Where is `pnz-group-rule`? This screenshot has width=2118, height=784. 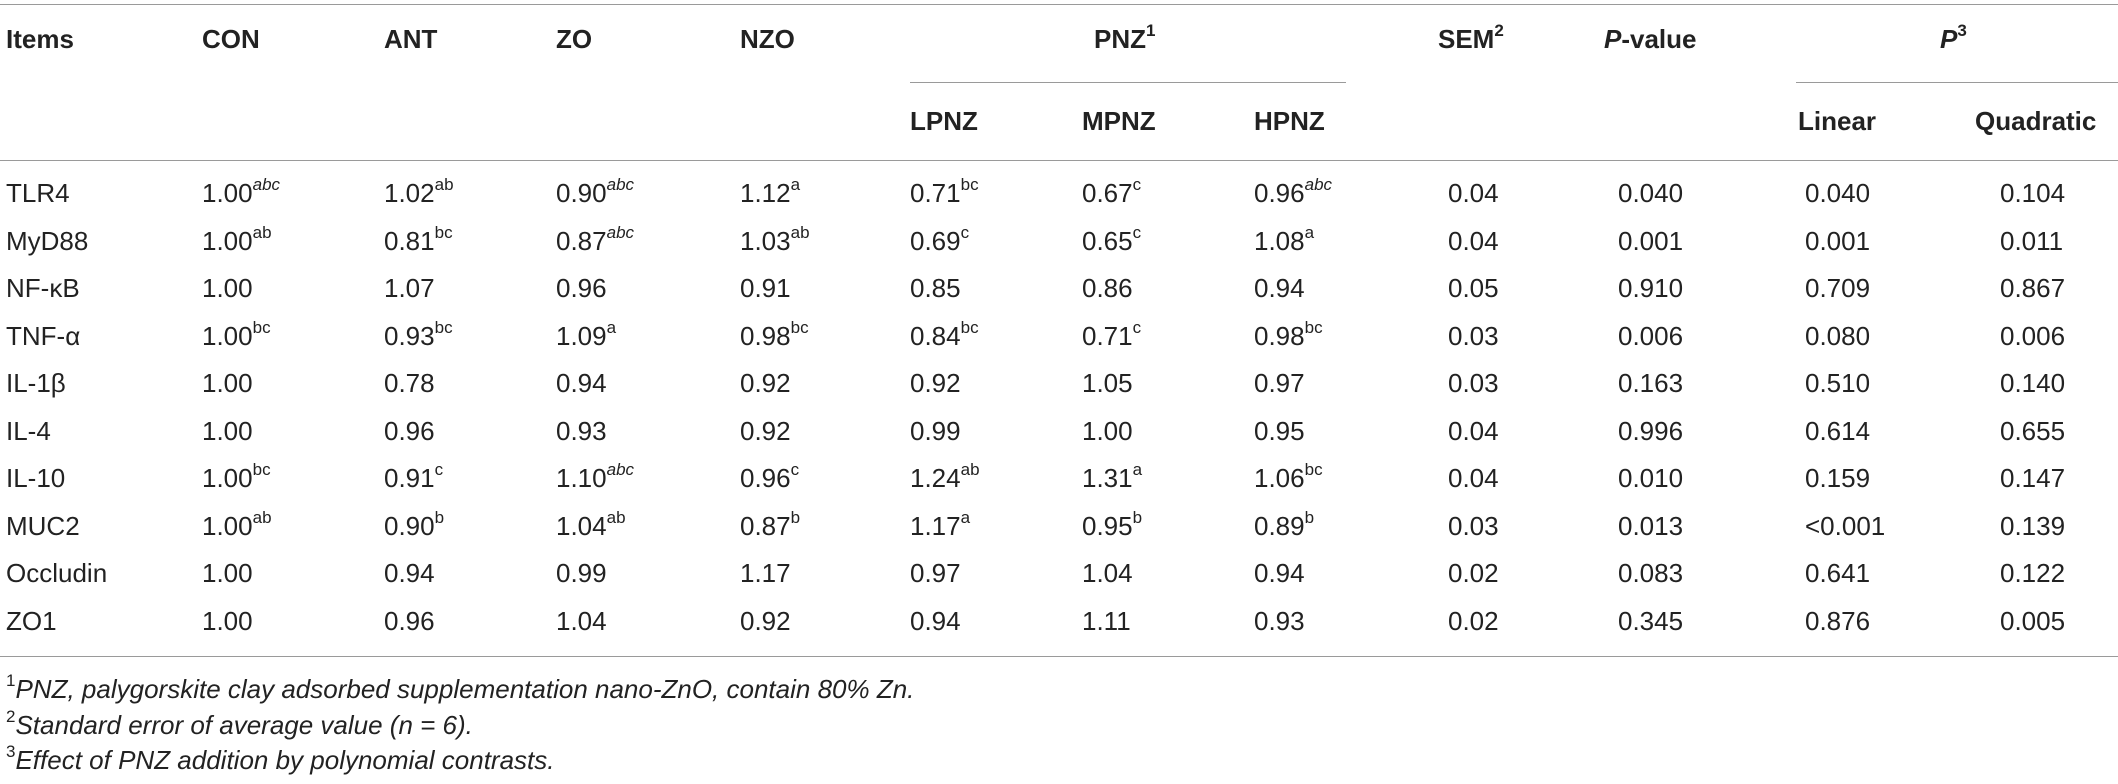 pnz-group-rule is located at coordinates (1128, 82).